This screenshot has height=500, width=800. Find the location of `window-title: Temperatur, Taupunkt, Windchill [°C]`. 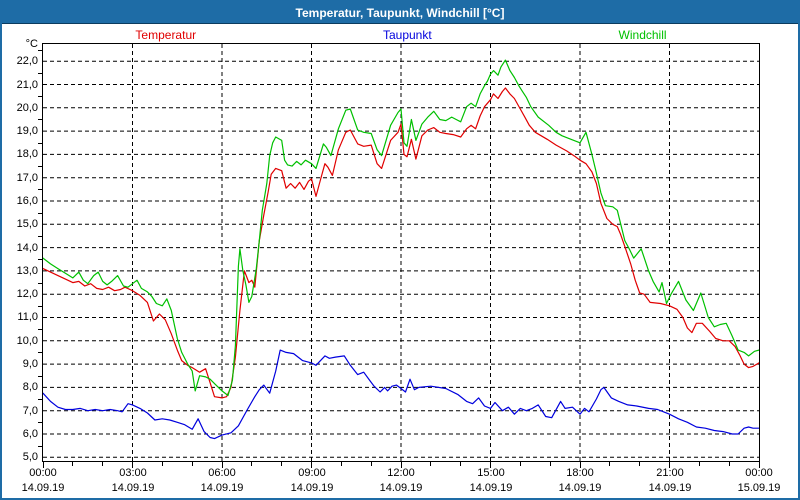

window-title: Temperatur, Taupunkt, Windchill [°C] is located at coordinates (400, 12).